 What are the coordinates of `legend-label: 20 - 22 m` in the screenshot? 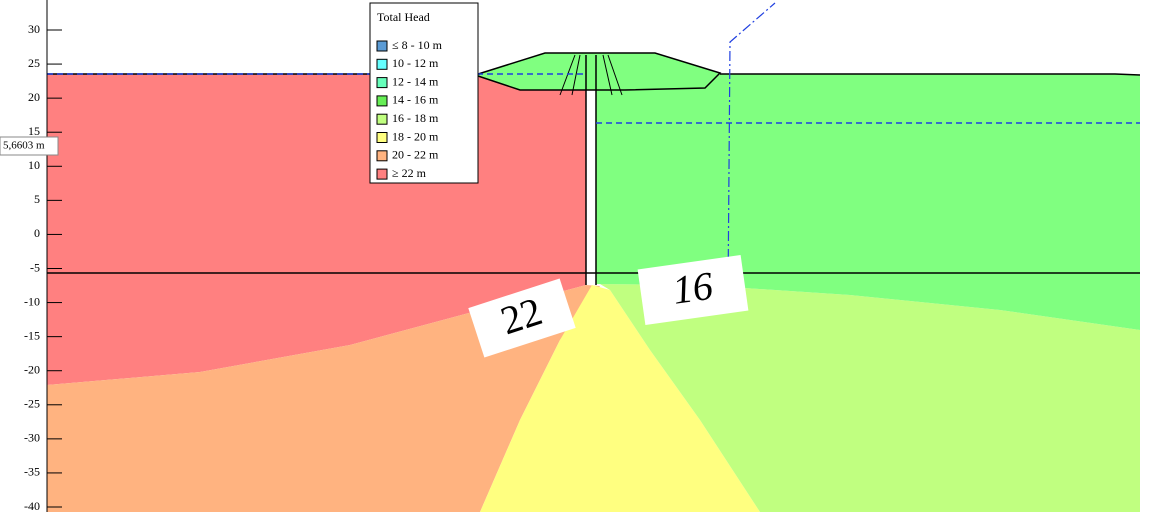 It's located at (415, 155).